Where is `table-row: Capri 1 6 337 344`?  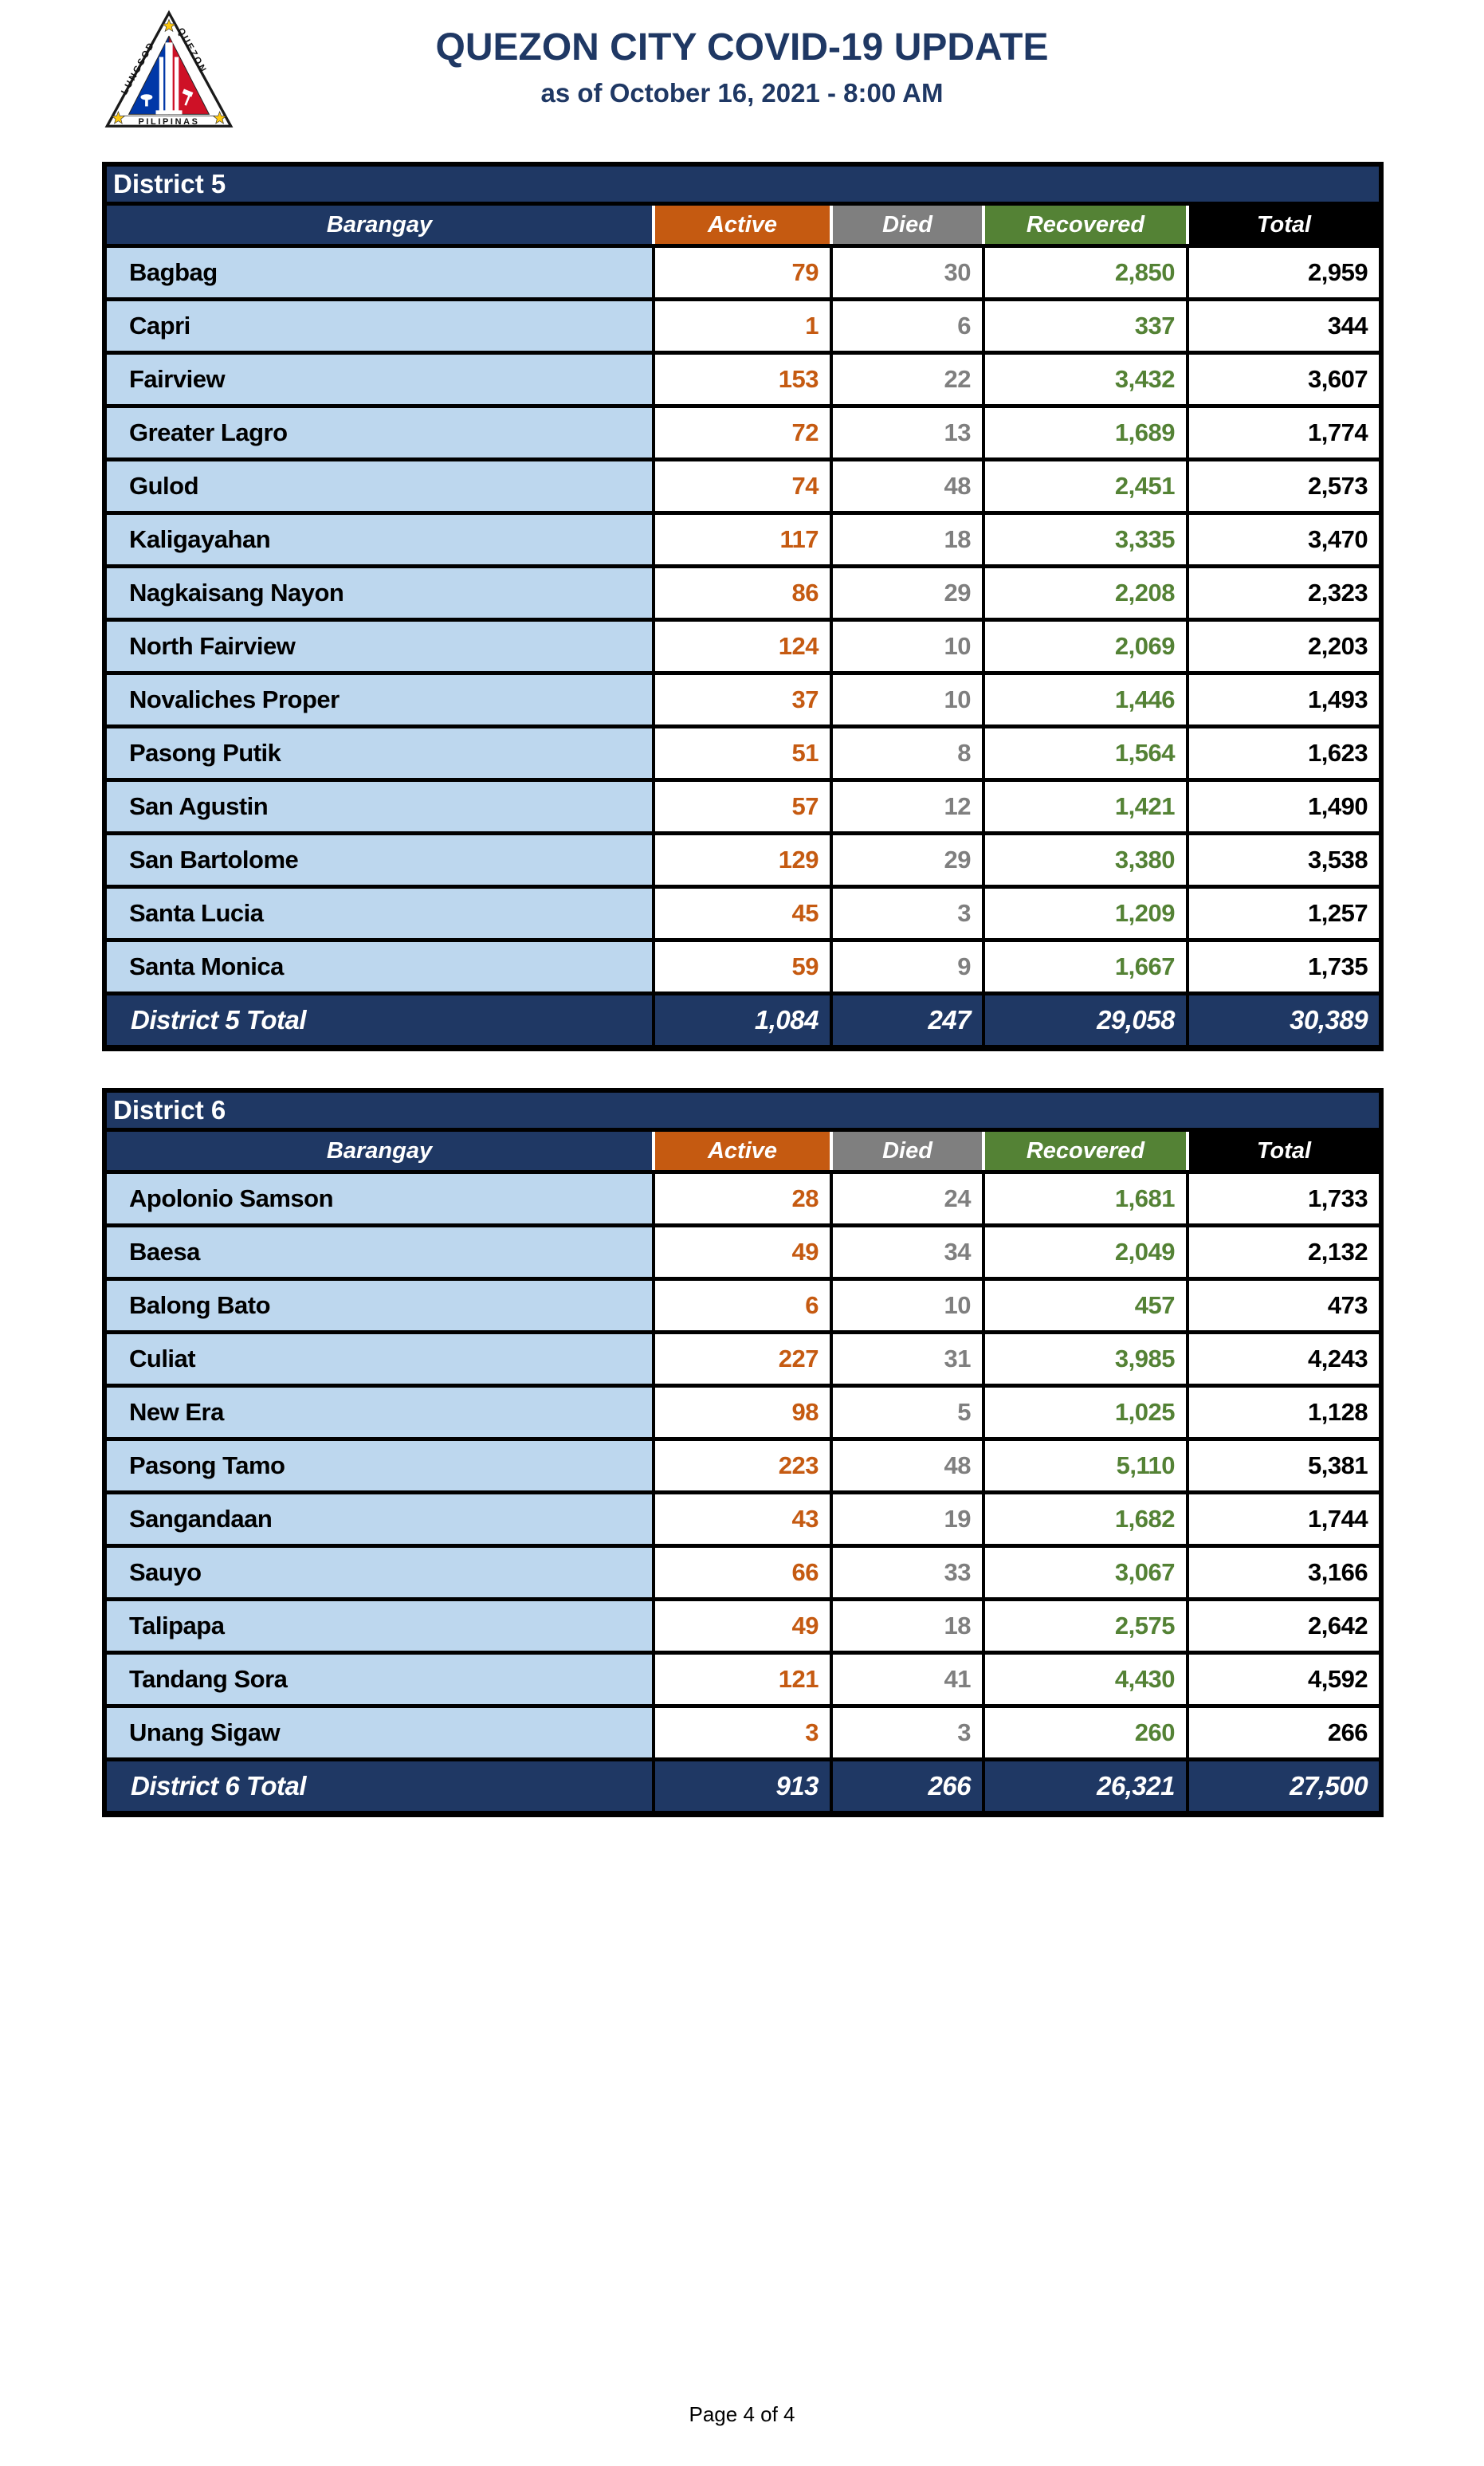
table-row: Capri 1 6 337 344 is located at coordinates (743, 326).